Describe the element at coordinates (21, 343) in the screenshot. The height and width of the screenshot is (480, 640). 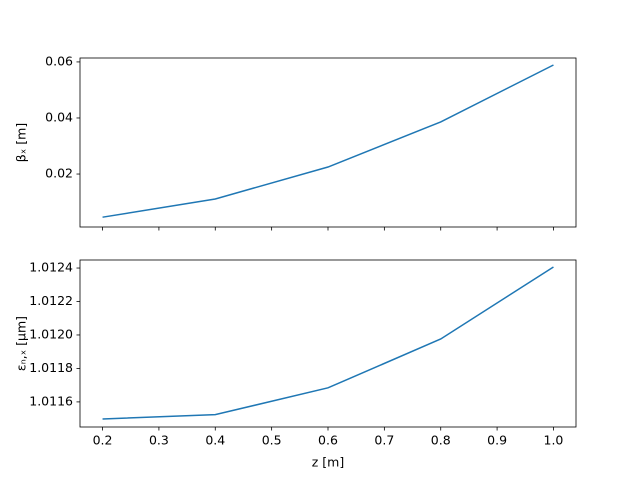
I see `y-axis-label: εₙ,ₓ [μm]` at that location.